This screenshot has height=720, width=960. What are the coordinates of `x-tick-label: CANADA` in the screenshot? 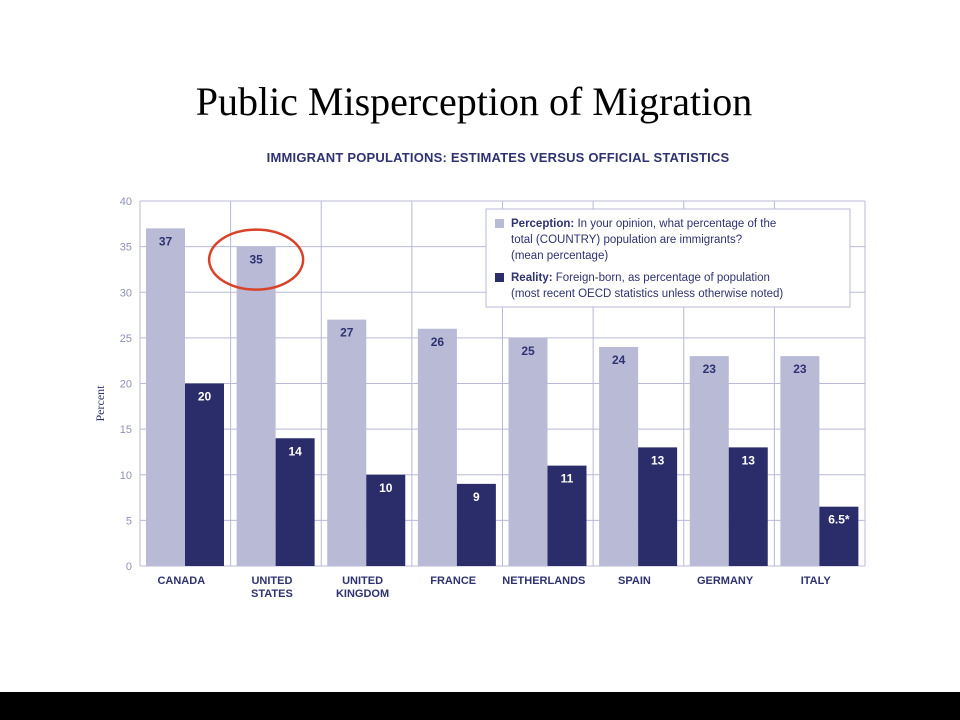 It's located at (181, 581).